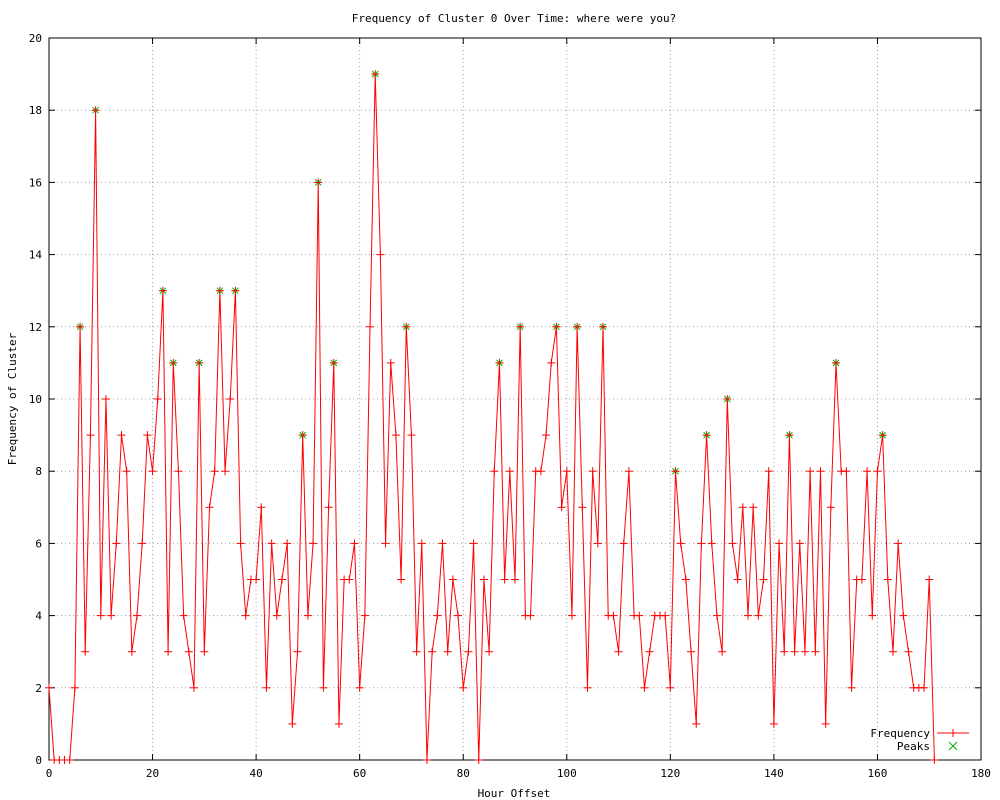 This screenshot has width=1000, height=800. What do you see at coordinates (913, 746) in the screenshot?
I see `legend-label-peaks: Peaks` at bounding box center [913, 746].